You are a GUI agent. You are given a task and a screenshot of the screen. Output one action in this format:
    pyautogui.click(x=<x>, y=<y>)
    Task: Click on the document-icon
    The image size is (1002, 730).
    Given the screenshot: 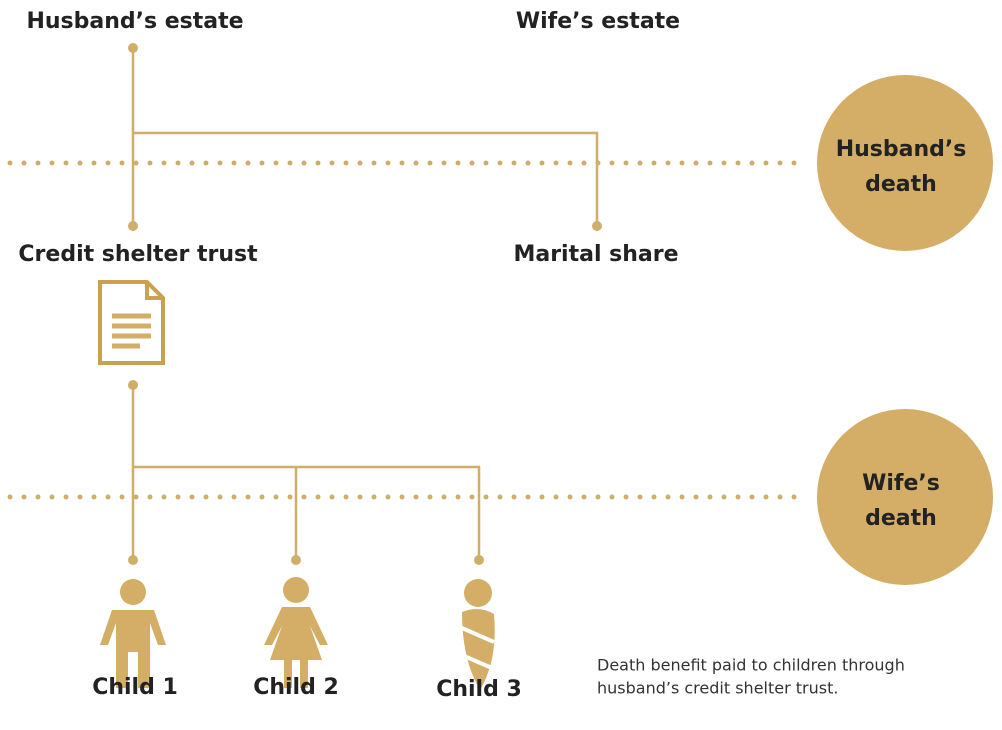 What is the action you would take?
    pyautogui.click(x=131, y=322)
    